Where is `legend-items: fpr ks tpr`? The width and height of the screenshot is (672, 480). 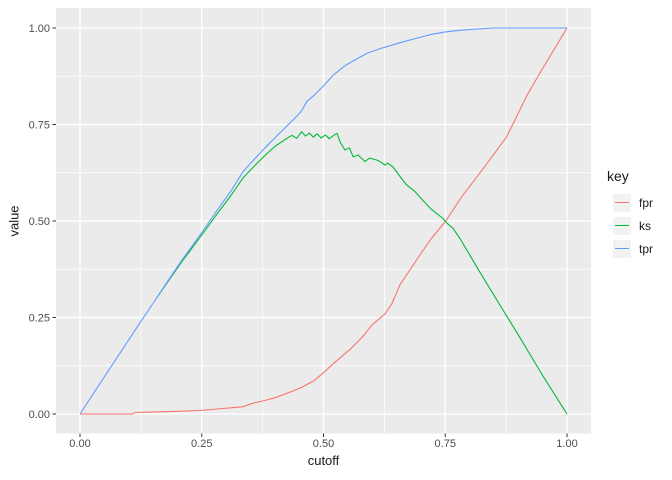
legend-items: fpr ks tpr is located at coordinates (630, 226).